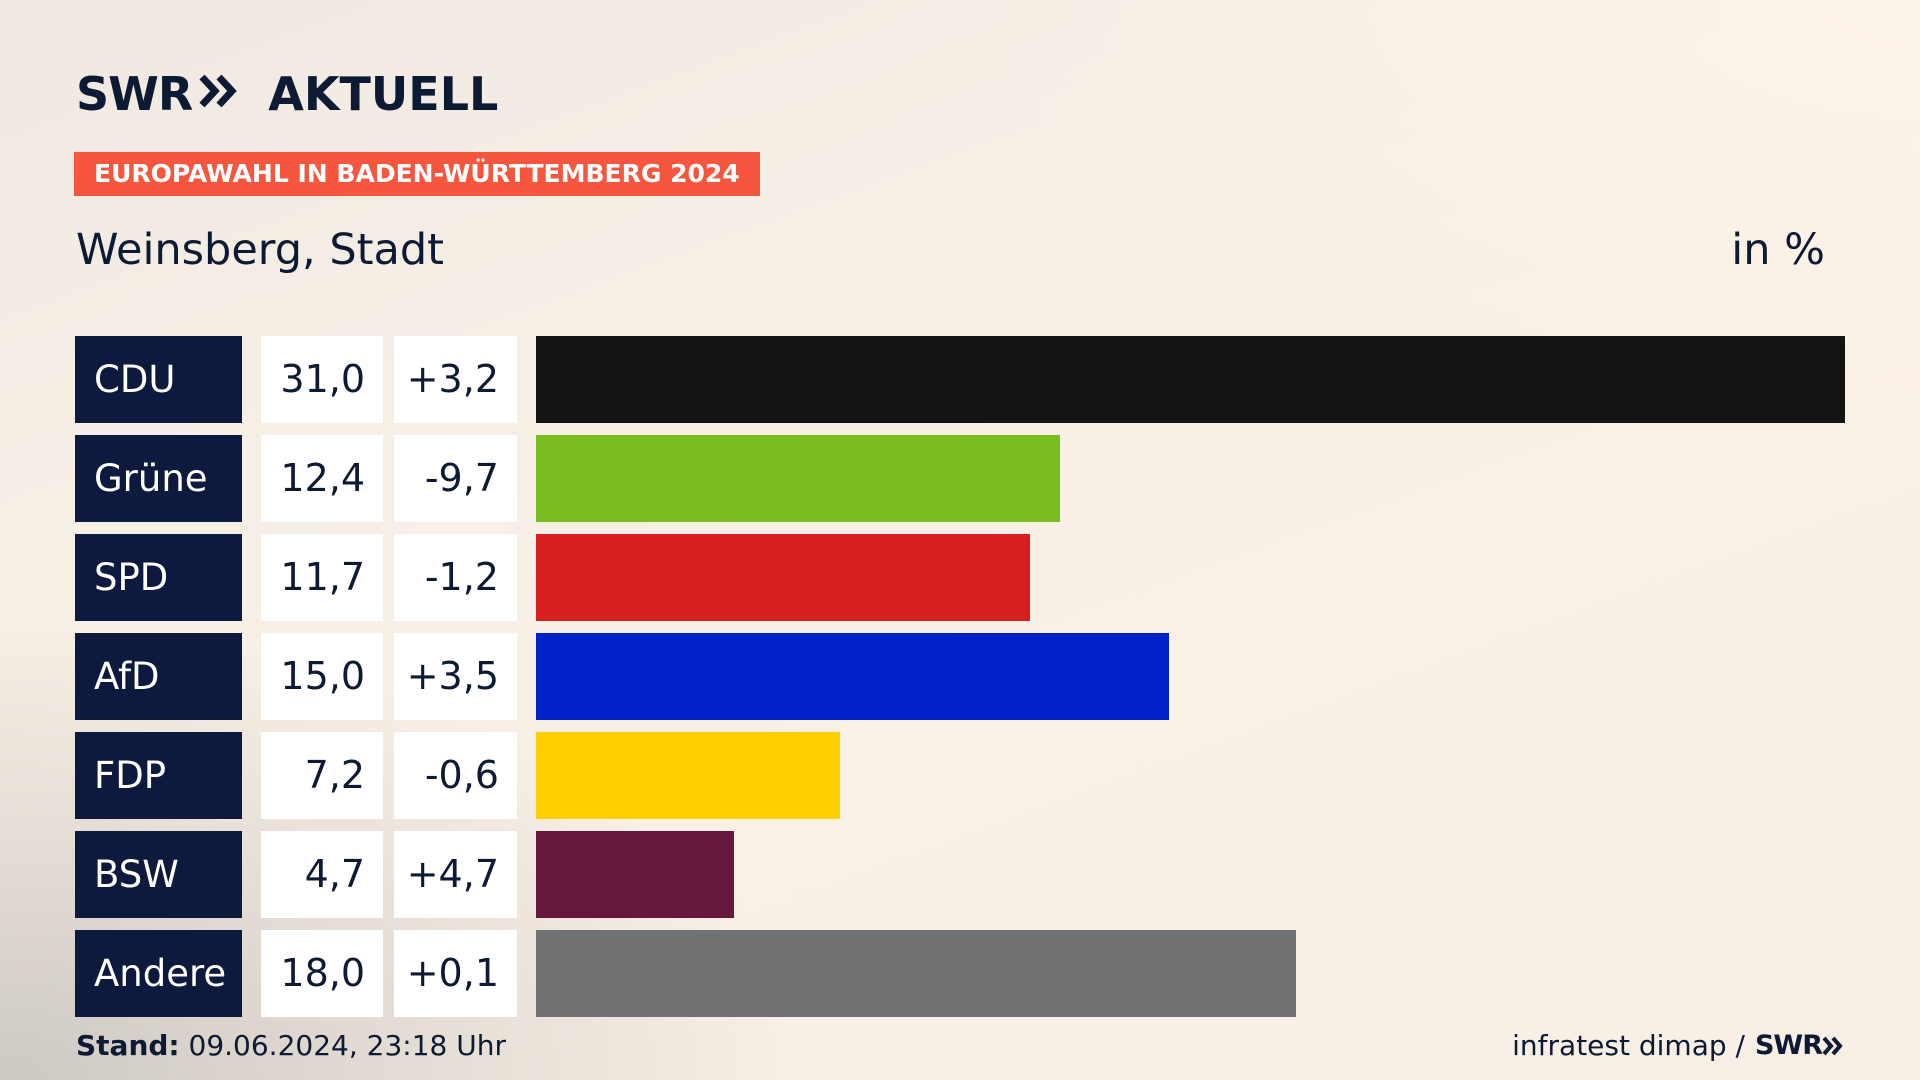  I want to click on result-row: Andere 18,0 +0,1, so click(960, 973).